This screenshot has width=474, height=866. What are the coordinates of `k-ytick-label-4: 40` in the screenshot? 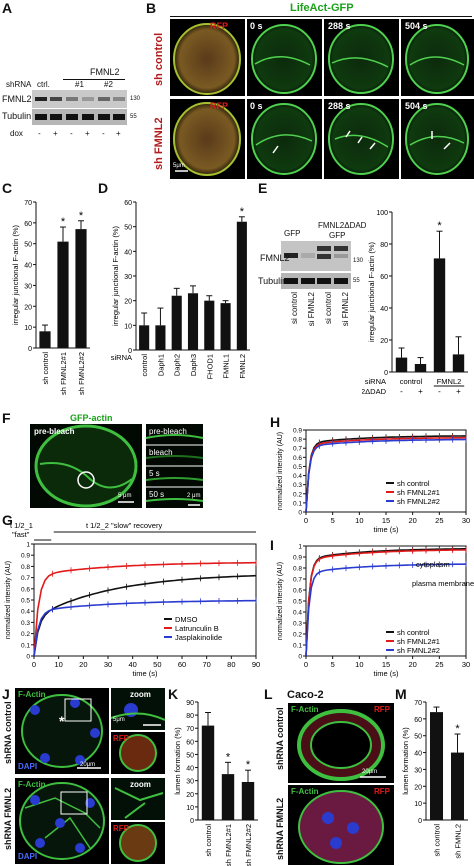 It's located at (190, 769).